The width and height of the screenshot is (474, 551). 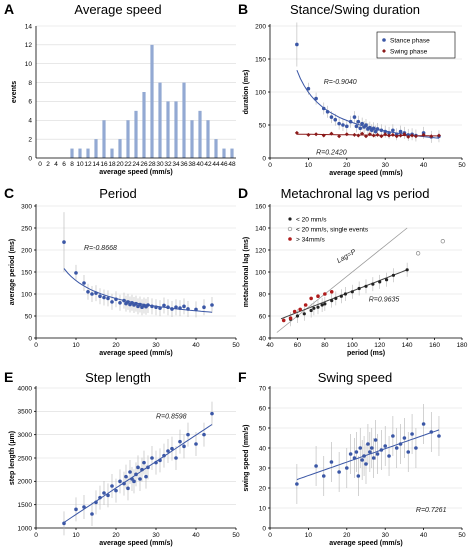 What do you see at coordinates (64, 164) in the screenshot?
I see `x-tick-label: 6` at bounding box center [64, 164].